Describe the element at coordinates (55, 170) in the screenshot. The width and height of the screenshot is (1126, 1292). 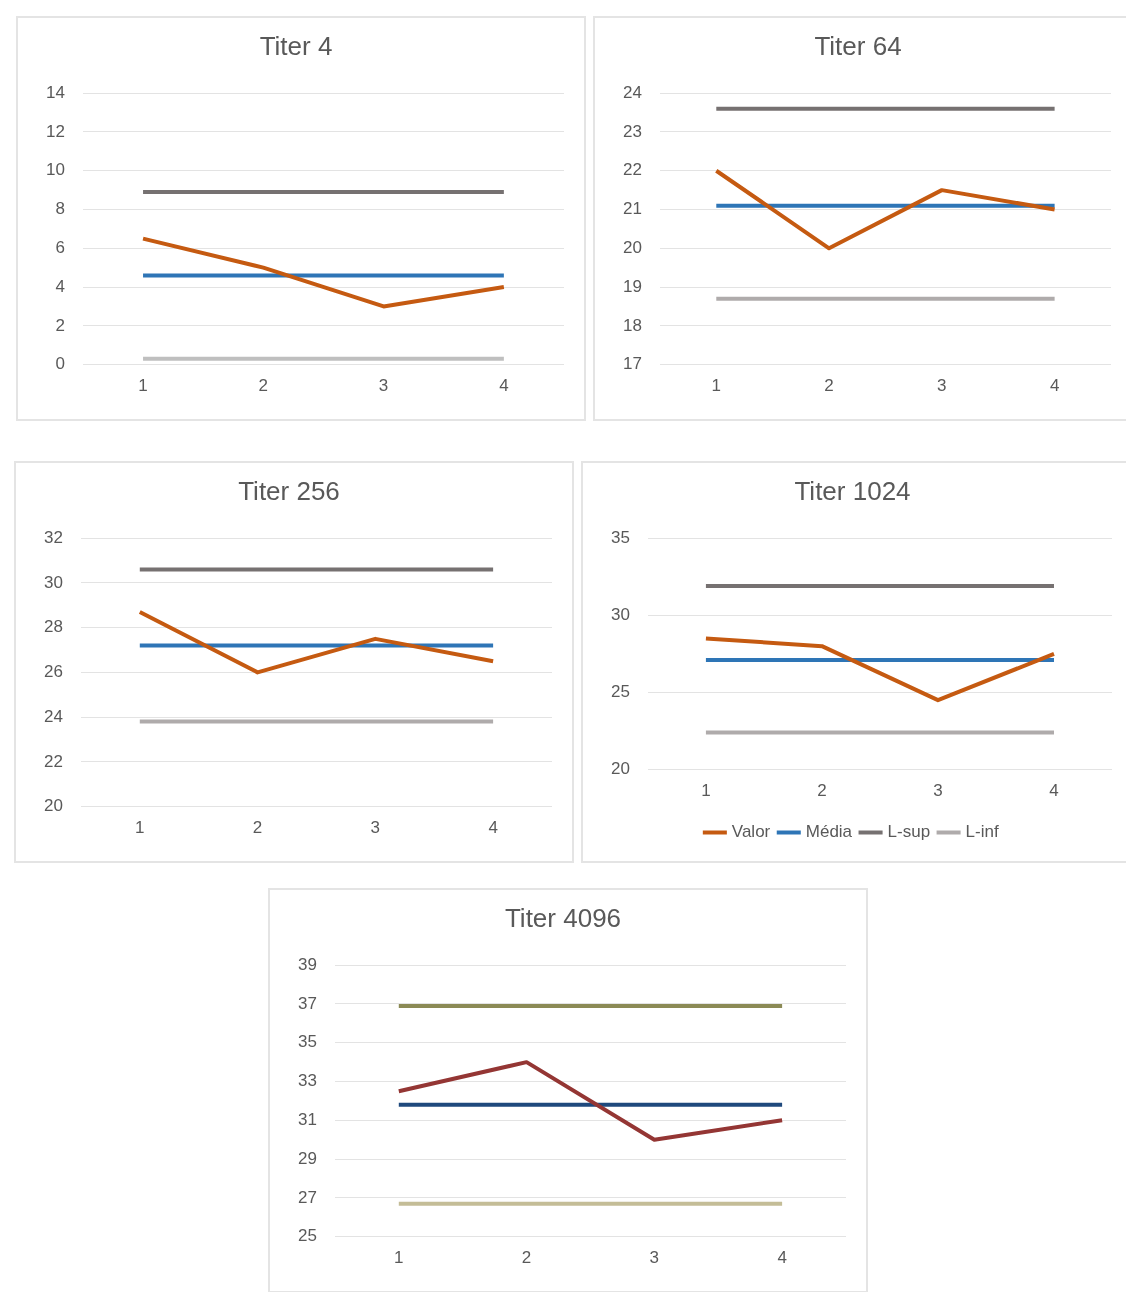
I see `y-tick-label: 10` at that location.